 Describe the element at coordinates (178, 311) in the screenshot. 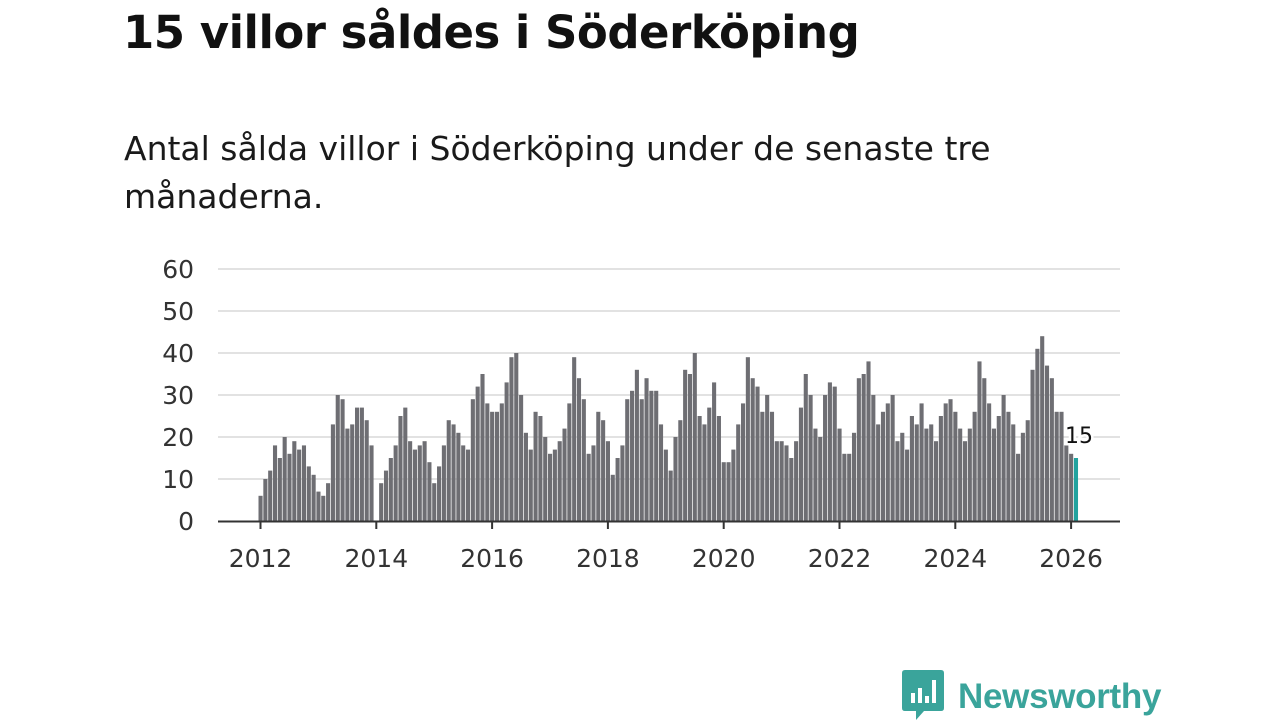

I see `y-tick-label: 50` at that location.